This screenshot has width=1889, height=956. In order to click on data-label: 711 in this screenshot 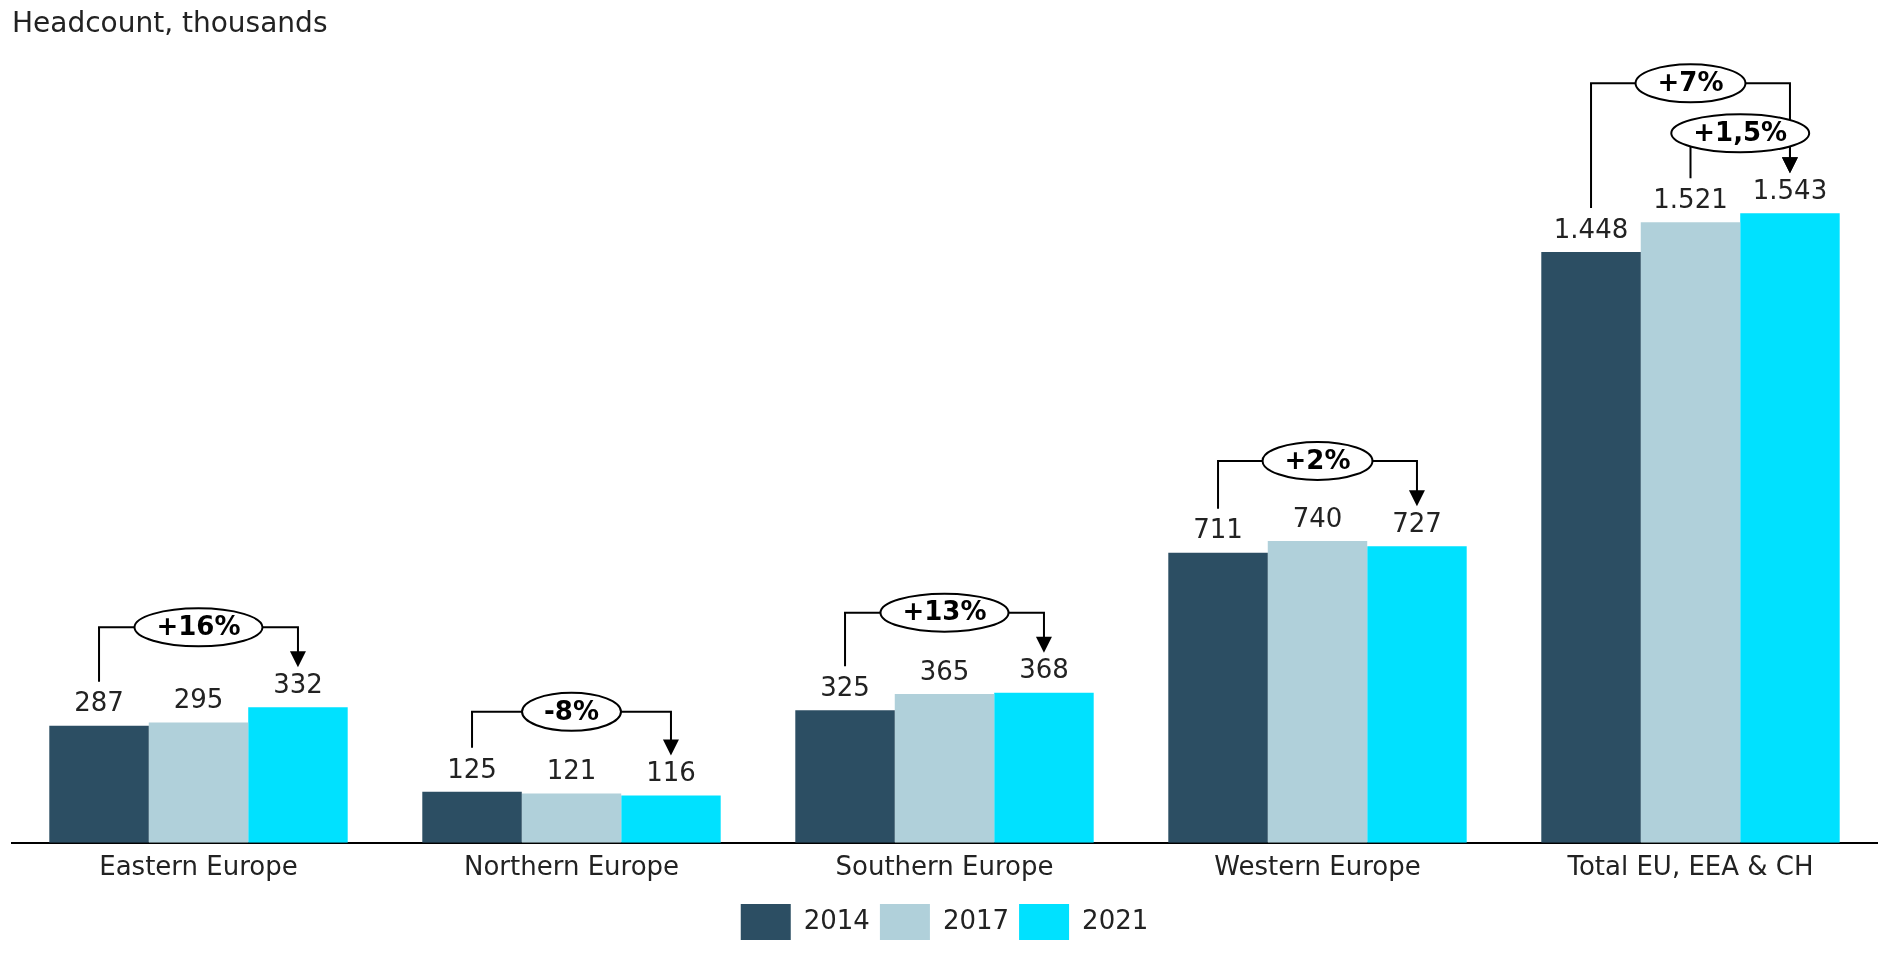, I will do `click(1218, 529)`.